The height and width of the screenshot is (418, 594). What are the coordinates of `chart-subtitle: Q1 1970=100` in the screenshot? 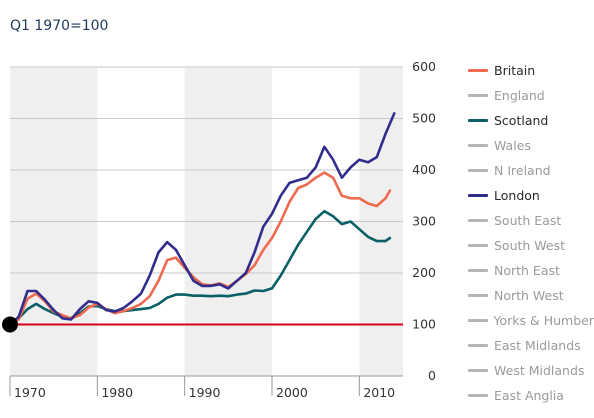 It's located at (59, 26).